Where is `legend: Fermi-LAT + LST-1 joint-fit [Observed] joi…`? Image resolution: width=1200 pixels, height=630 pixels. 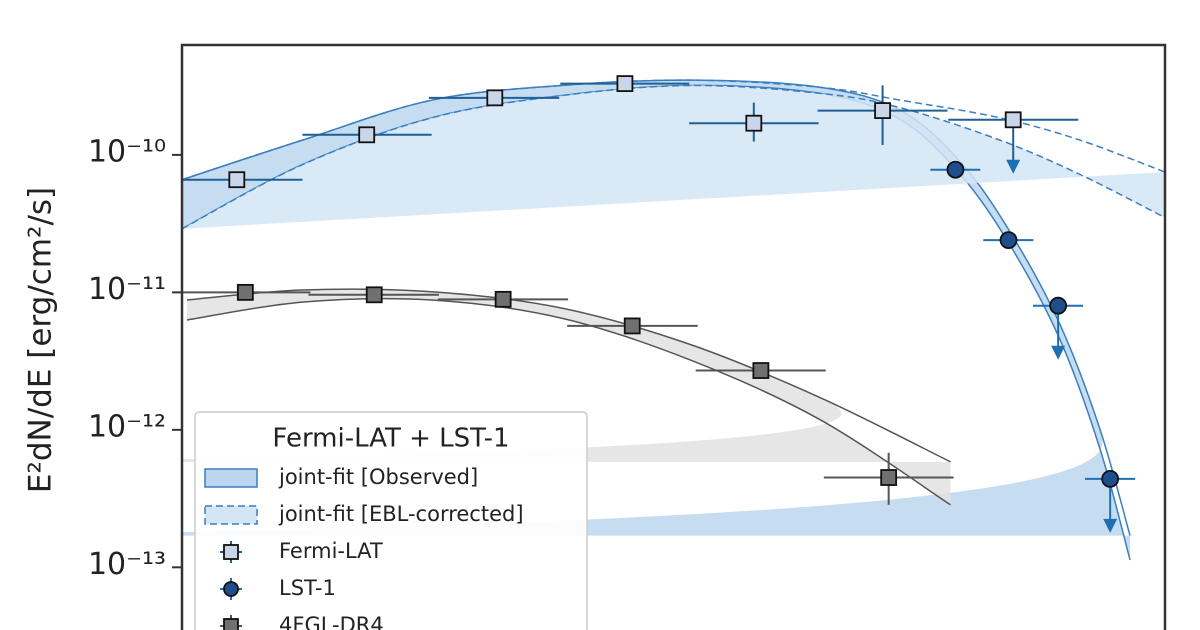 legend: Fermi-LAT + LST-1 joint-fit [Observed] joi… is located at coordinates (391, 520).